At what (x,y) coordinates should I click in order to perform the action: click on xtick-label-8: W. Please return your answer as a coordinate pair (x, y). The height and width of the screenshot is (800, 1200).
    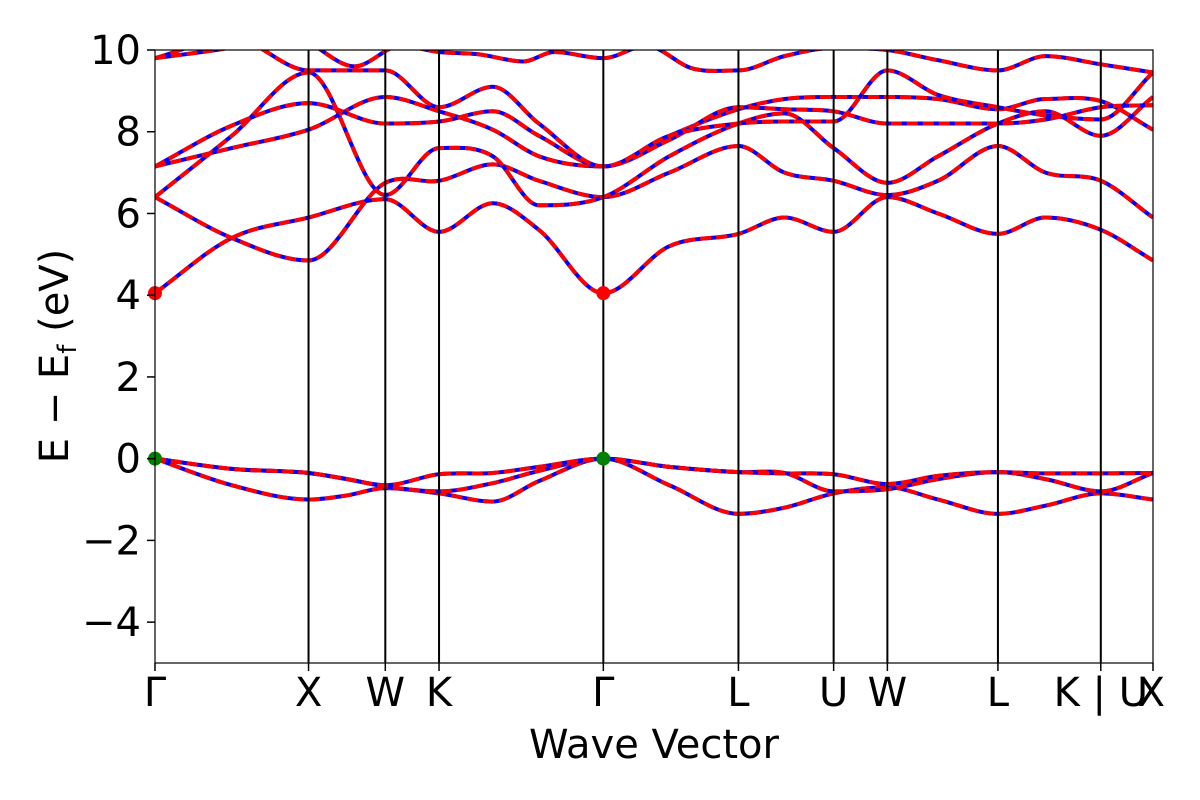
    Looking at the image, I should click on (888, 693).